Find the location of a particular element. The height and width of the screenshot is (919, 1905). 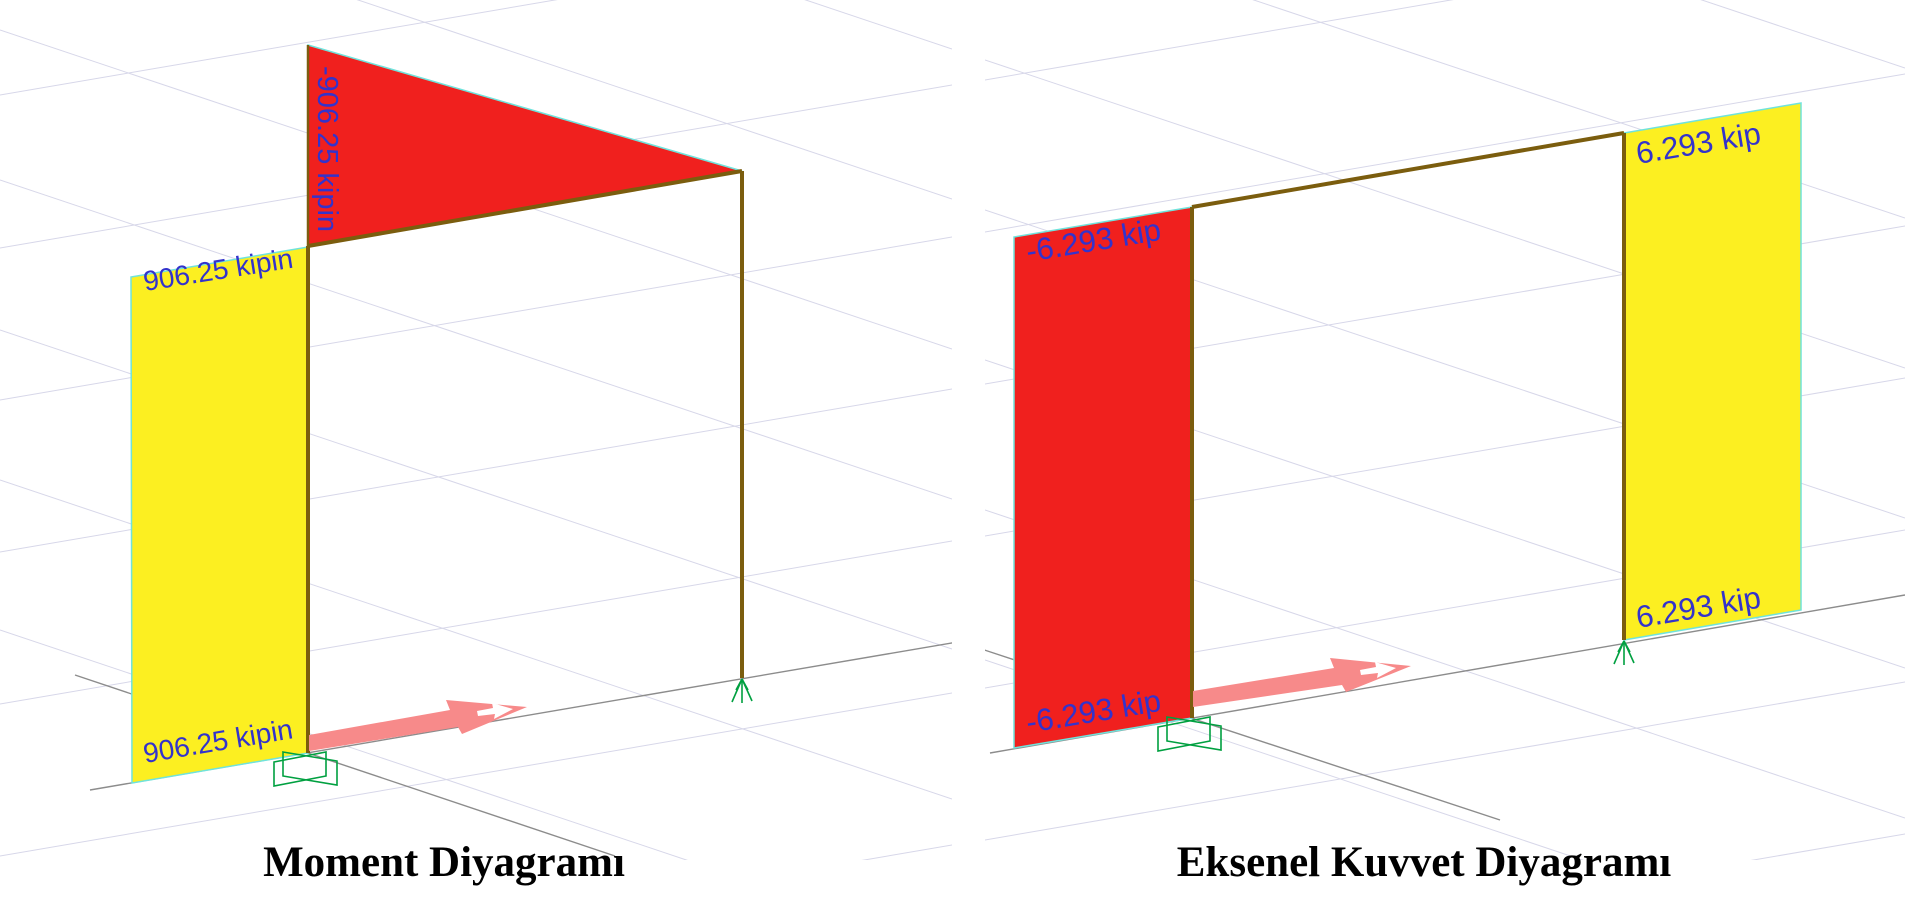

beam-moment-area-negative is located at coordinates (525, 145).